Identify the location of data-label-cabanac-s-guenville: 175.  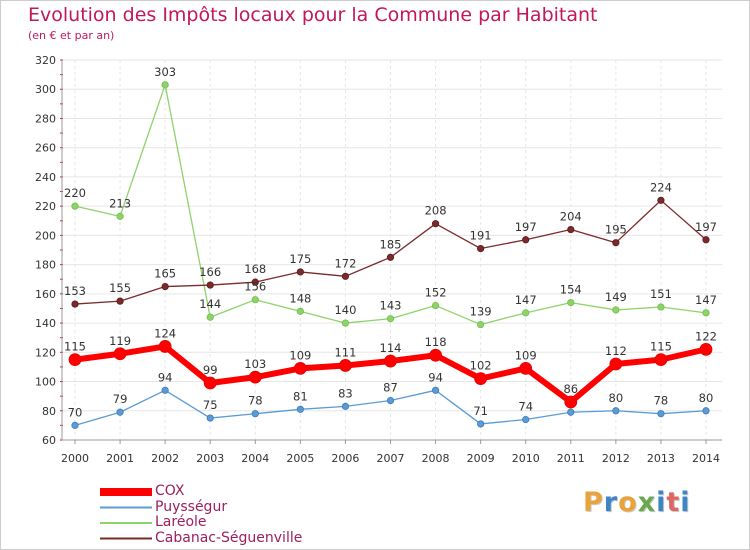
(300, 259).